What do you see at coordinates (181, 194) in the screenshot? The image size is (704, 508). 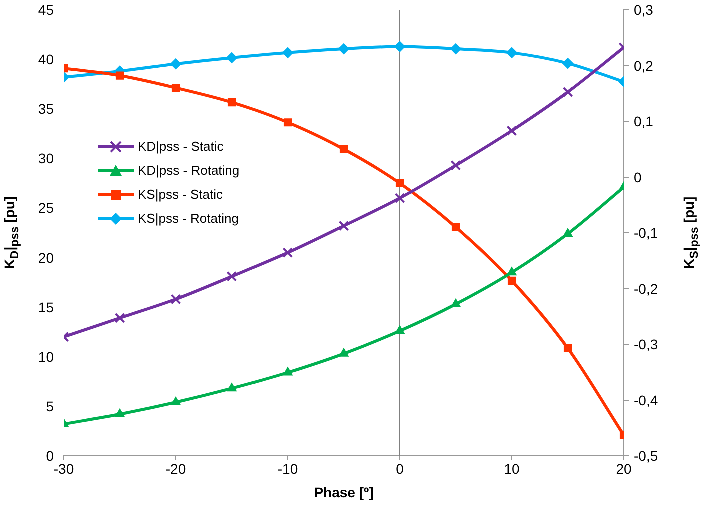 I see `legend-label: KS|pss - Static` at bounding box center [181, 194].